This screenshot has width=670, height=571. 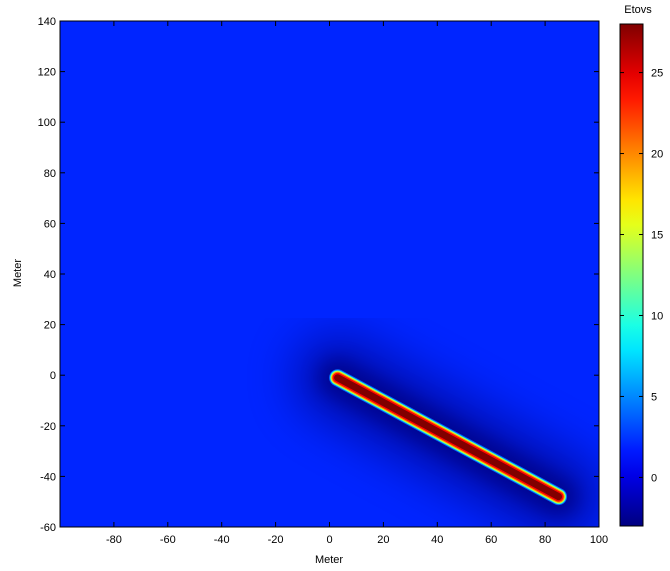 I want to click on y-tick-label: 100, so click(x=47, y=123).